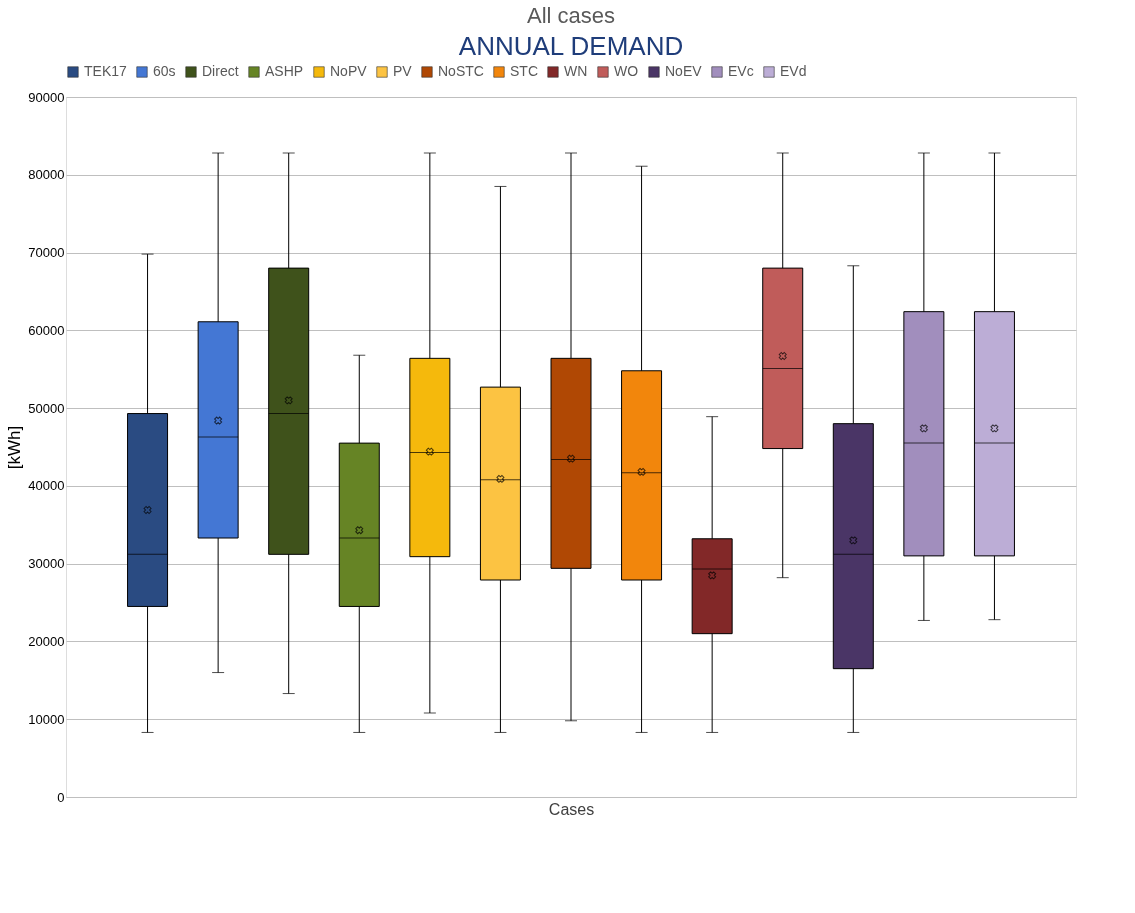 This screenshot has height=913, width=1135. I want to click on legend-label: TEK17, so click(106, 71).